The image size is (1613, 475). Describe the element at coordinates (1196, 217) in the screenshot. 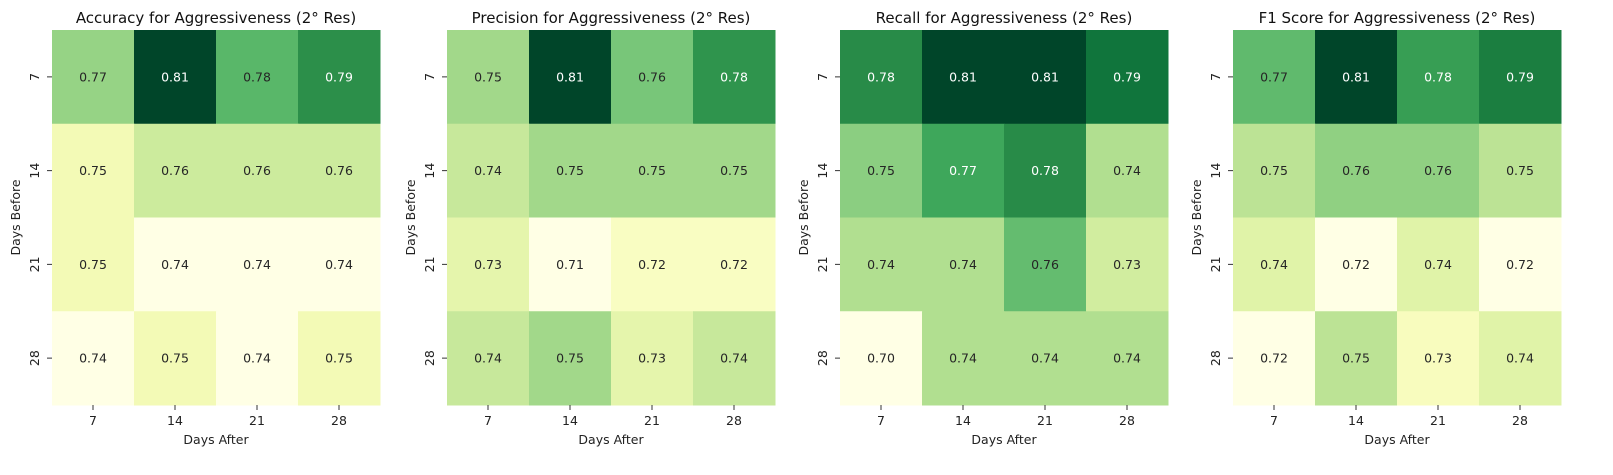

I see `y-axis-label: Days Before` at that location.